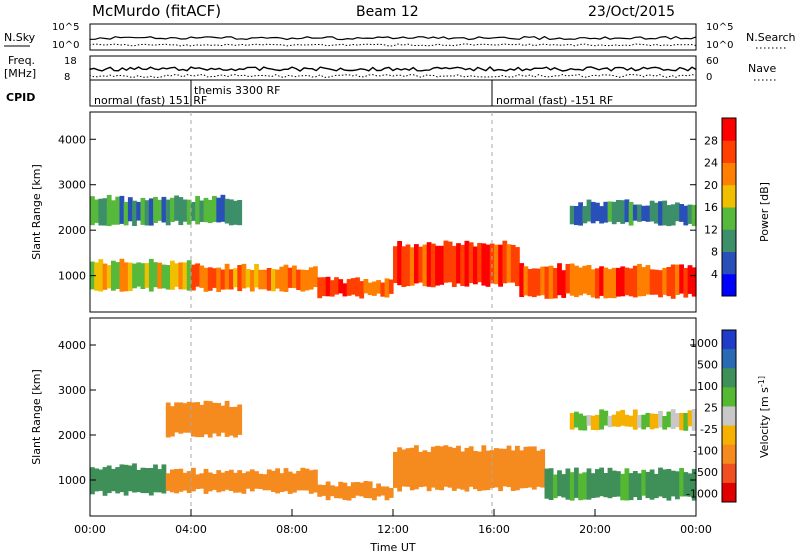 The image size is (800, 554). What do you see at coordinates (720, 207) in the screenshot?
I see `power-colorbar: 4 8 12 16 20 24 28` at bounding box center [720, 207].